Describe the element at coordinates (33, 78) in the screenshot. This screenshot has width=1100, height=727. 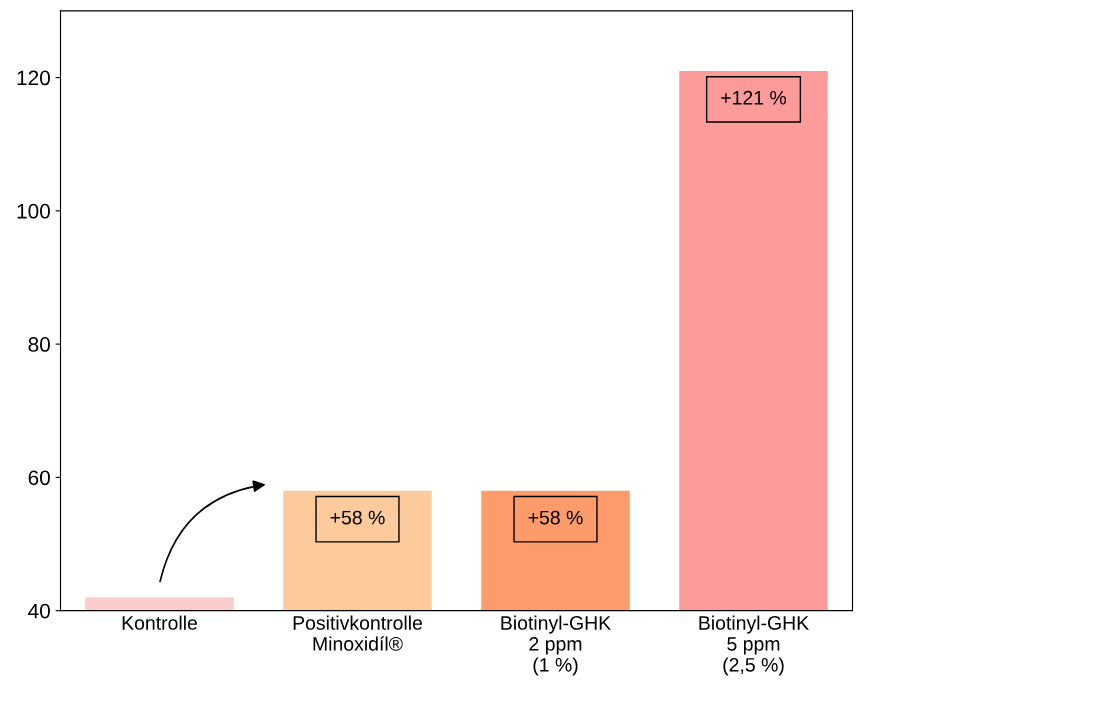
I see `y-tick-label: 120` at that location.